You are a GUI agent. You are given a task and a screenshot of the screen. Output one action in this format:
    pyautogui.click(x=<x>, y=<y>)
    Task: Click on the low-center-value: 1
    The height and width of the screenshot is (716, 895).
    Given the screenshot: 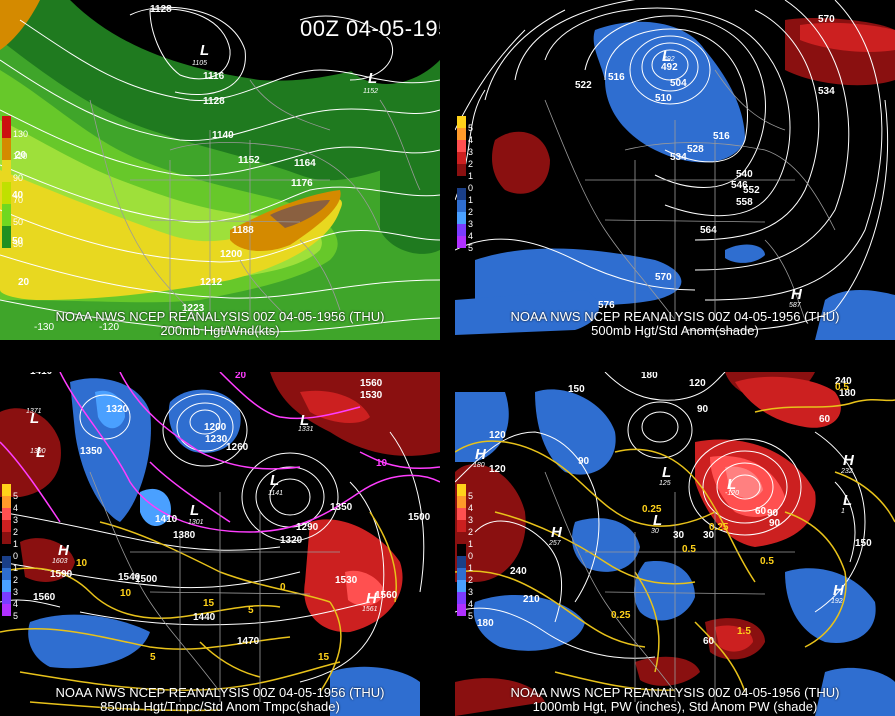 What is the action you would take?
    pyautogui.click(x=843, y=511)
    